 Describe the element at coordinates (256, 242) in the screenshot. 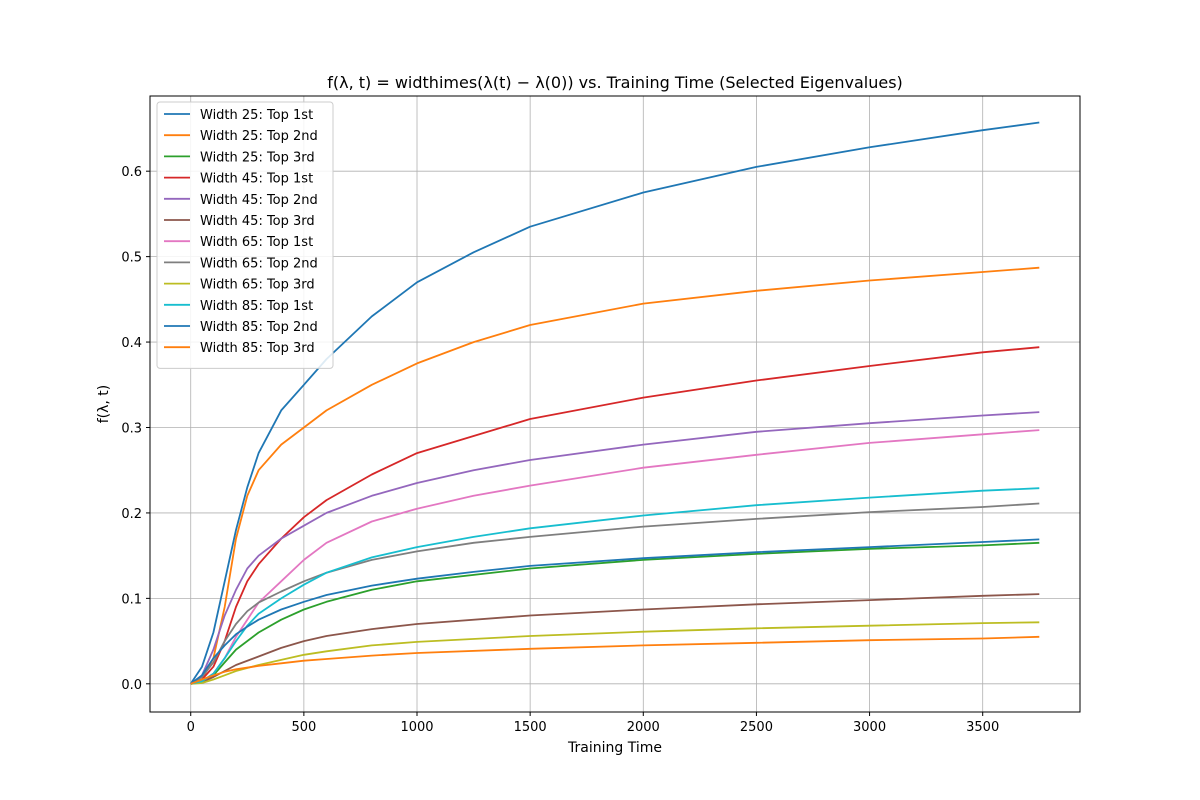

I see `legend-label: Width 65: Top 1st` at that location.